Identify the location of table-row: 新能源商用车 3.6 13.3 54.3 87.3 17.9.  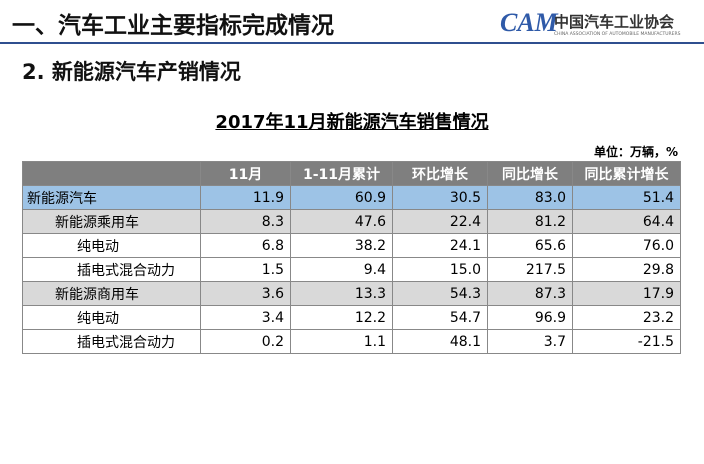
(351, 293).